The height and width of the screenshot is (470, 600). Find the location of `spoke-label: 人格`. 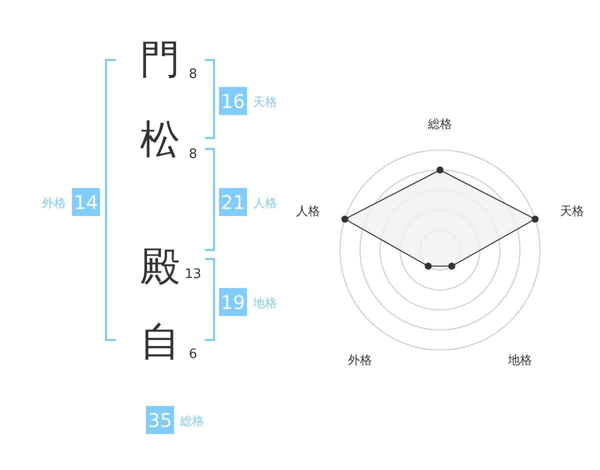

spoke-label: 人格 is located at coordinates (308, 211).